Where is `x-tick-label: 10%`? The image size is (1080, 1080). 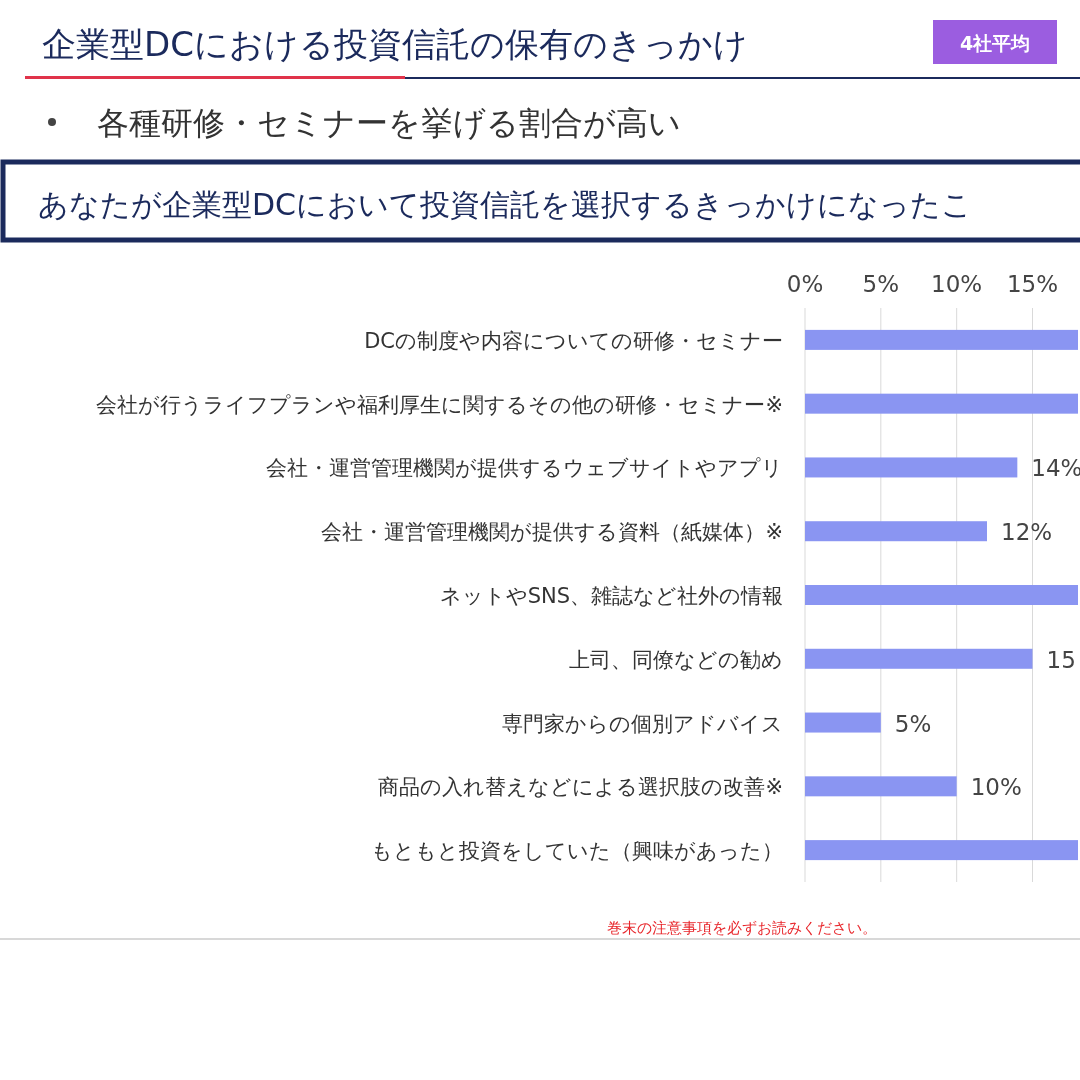 x-tick-label: 10% is located at coordinates (957, 284).